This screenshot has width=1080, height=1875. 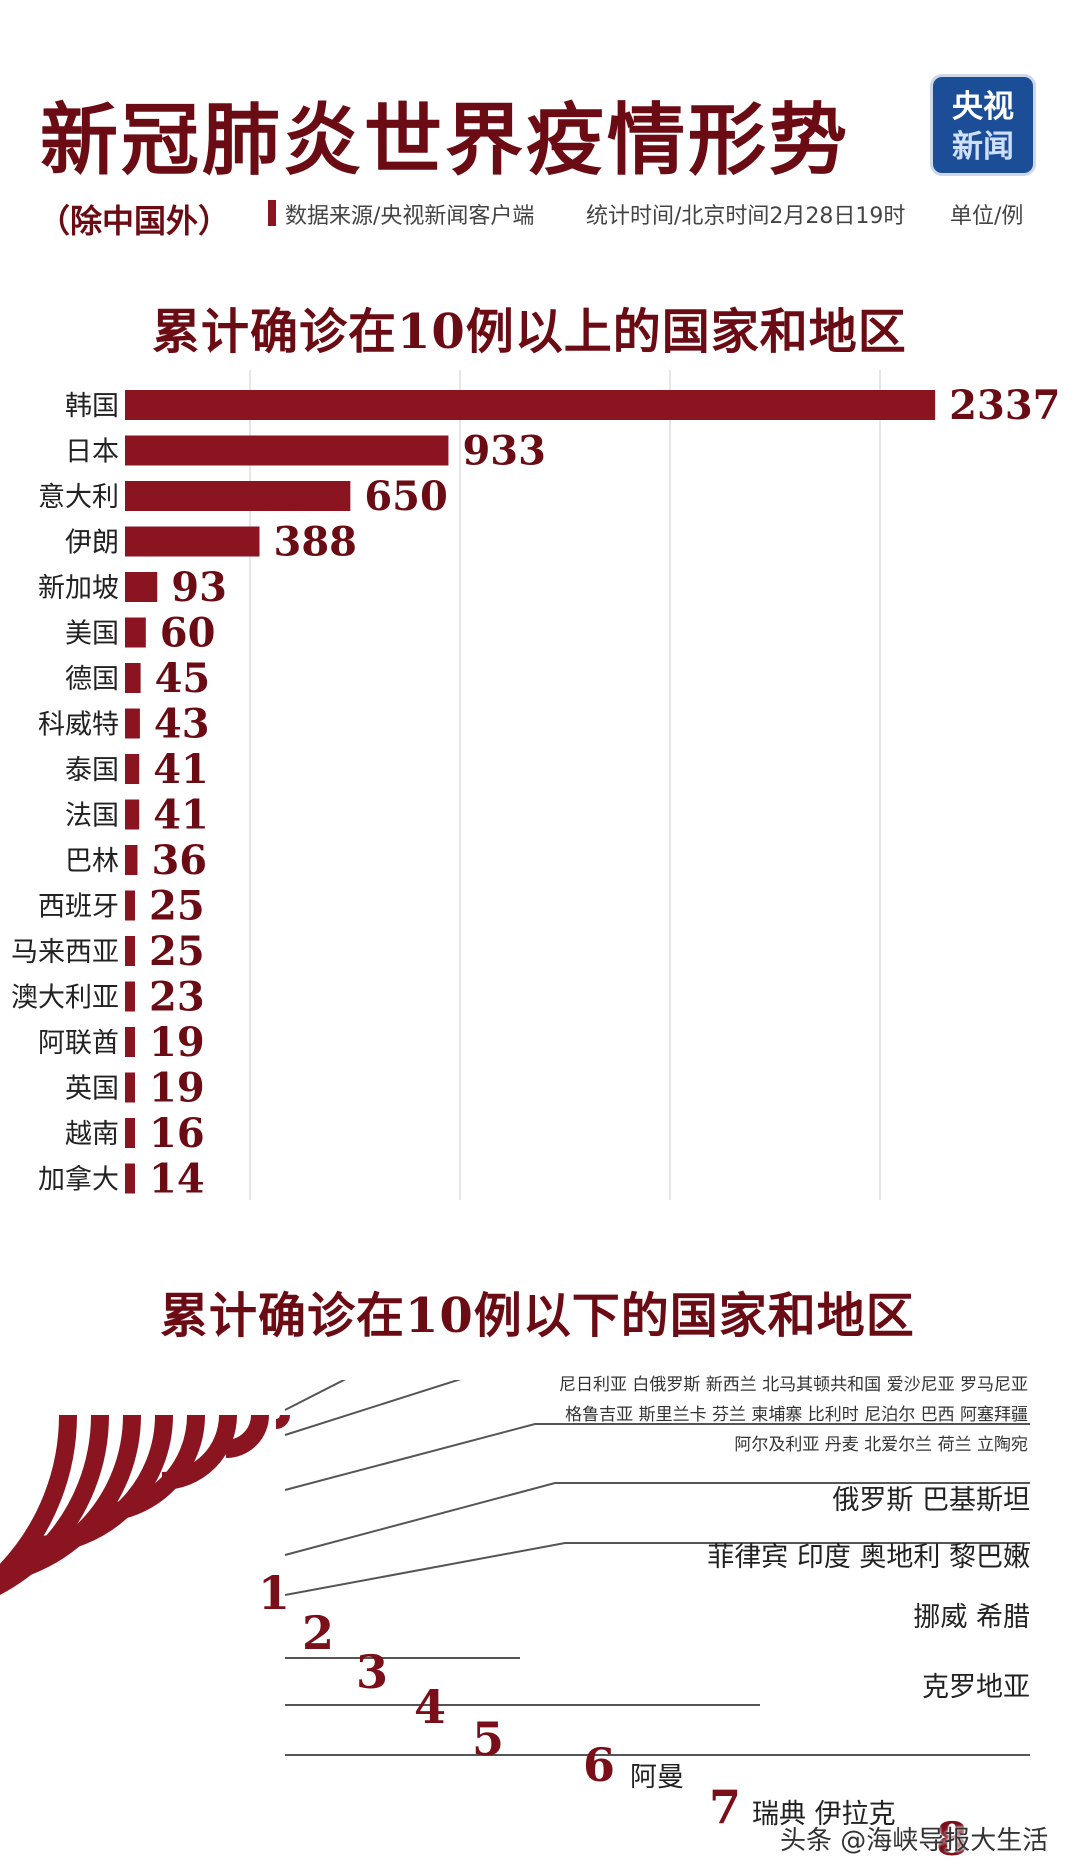 What do you see at coordinates (145, 1504) in the screenshot?
I see `arc-rings` at bounding box center [145, 1504].